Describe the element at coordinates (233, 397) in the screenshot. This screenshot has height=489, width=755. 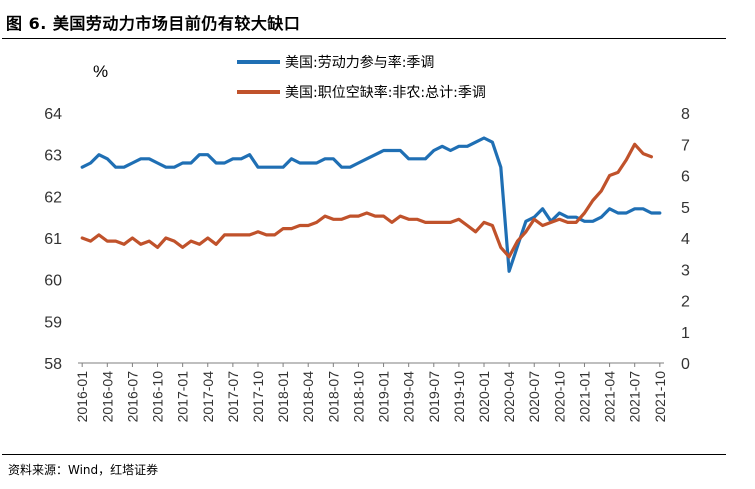
I see `x-tick-label: 2017-07` at that location.